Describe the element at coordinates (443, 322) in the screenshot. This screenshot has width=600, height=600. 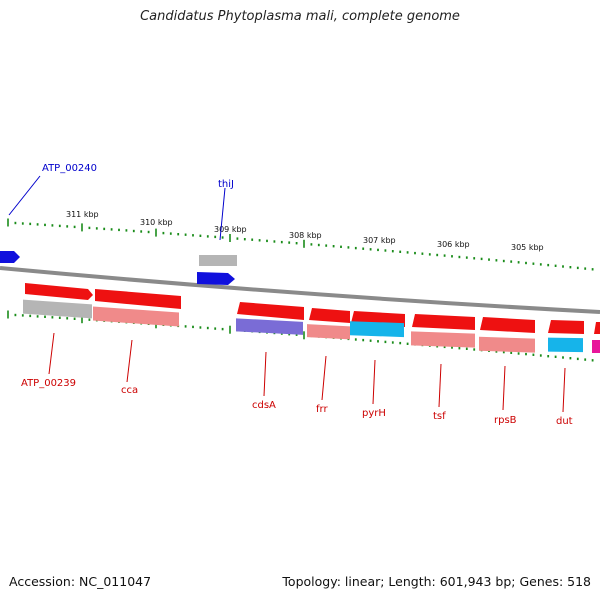
I see `gene-arrow-tsf` at that location.